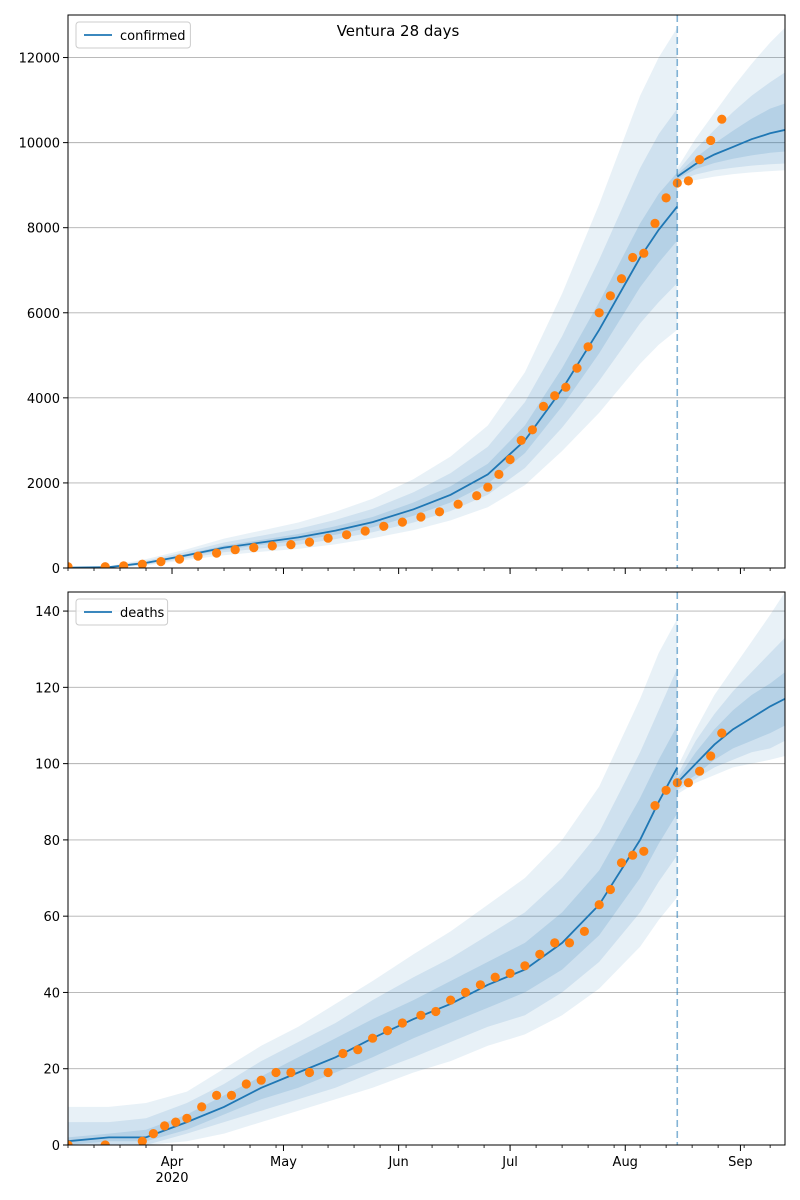  What do you see at coordinates (47, 612) in the screenshot?
I see `y-tick-label: 140` at bounding box center [47, 612].